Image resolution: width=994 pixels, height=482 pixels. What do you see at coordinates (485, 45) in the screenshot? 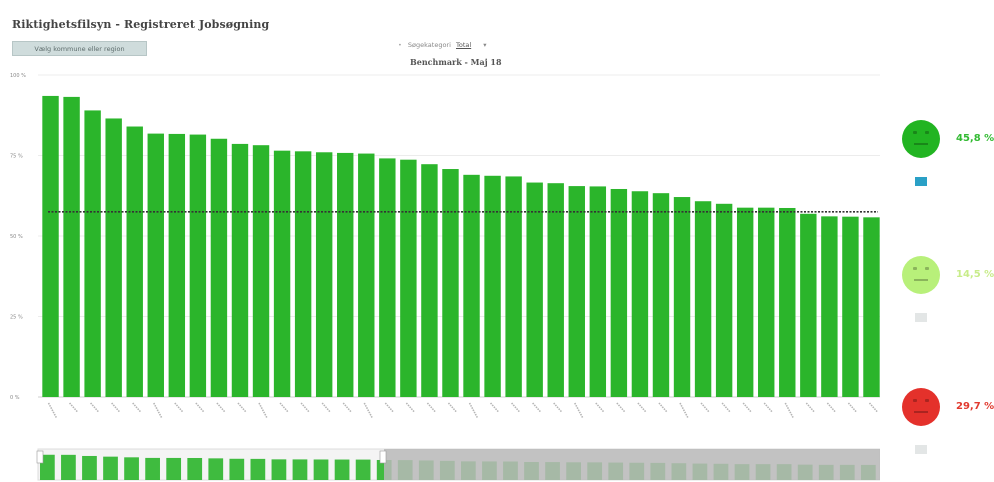
I see `chevron-down-icon: ▾` at bounding box center [485, 45].